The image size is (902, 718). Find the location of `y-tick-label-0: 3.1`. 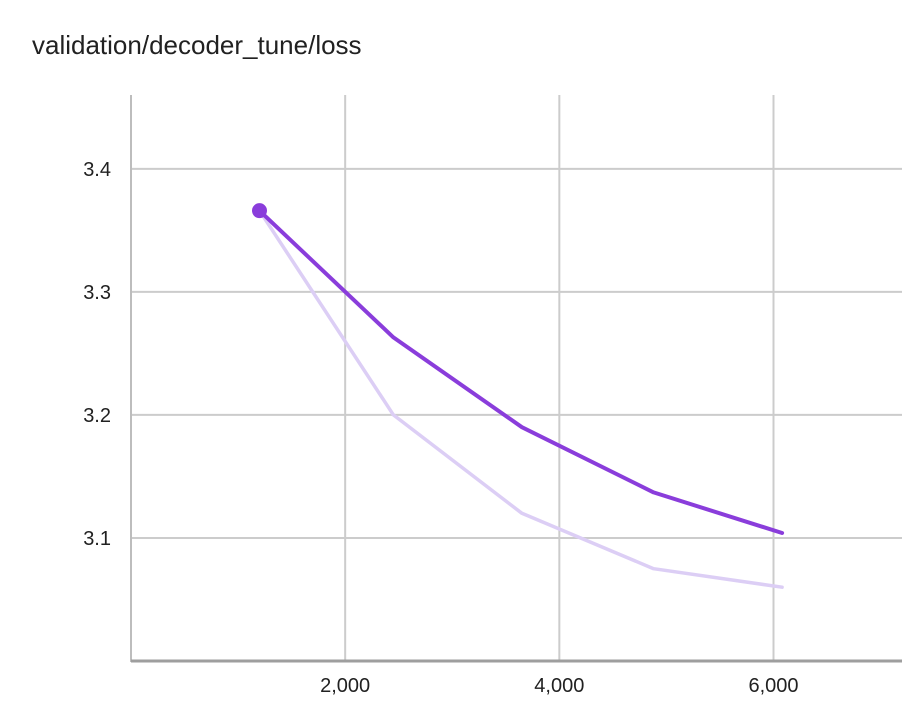

y-tick-label-0: 3.1 is located at coordinates (97, 539).